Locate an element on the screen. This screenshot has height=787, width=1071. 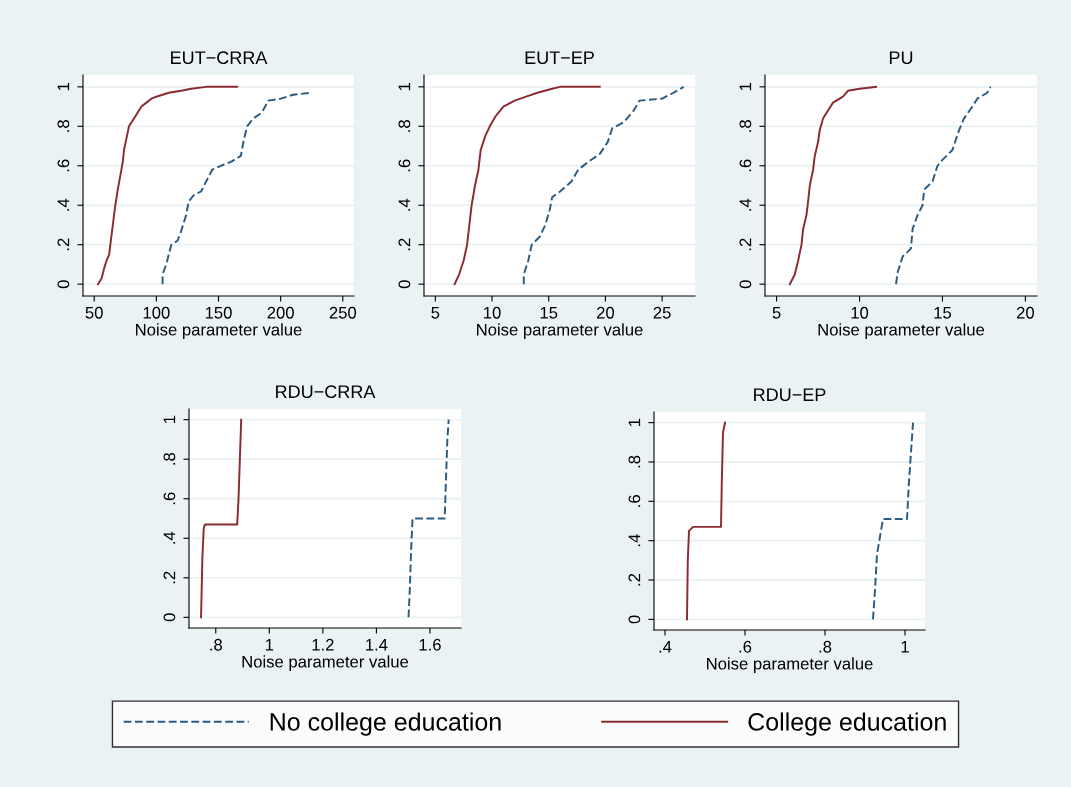
x-tick-label: 200 is located at coordinates (280, 312).